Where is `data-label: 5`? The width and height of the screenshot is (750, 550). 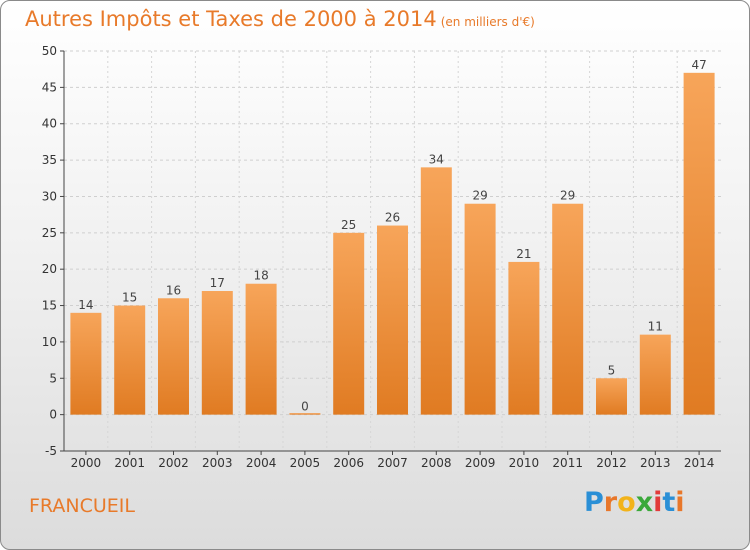
data-label: 5 is located at coordinates (612, 370).